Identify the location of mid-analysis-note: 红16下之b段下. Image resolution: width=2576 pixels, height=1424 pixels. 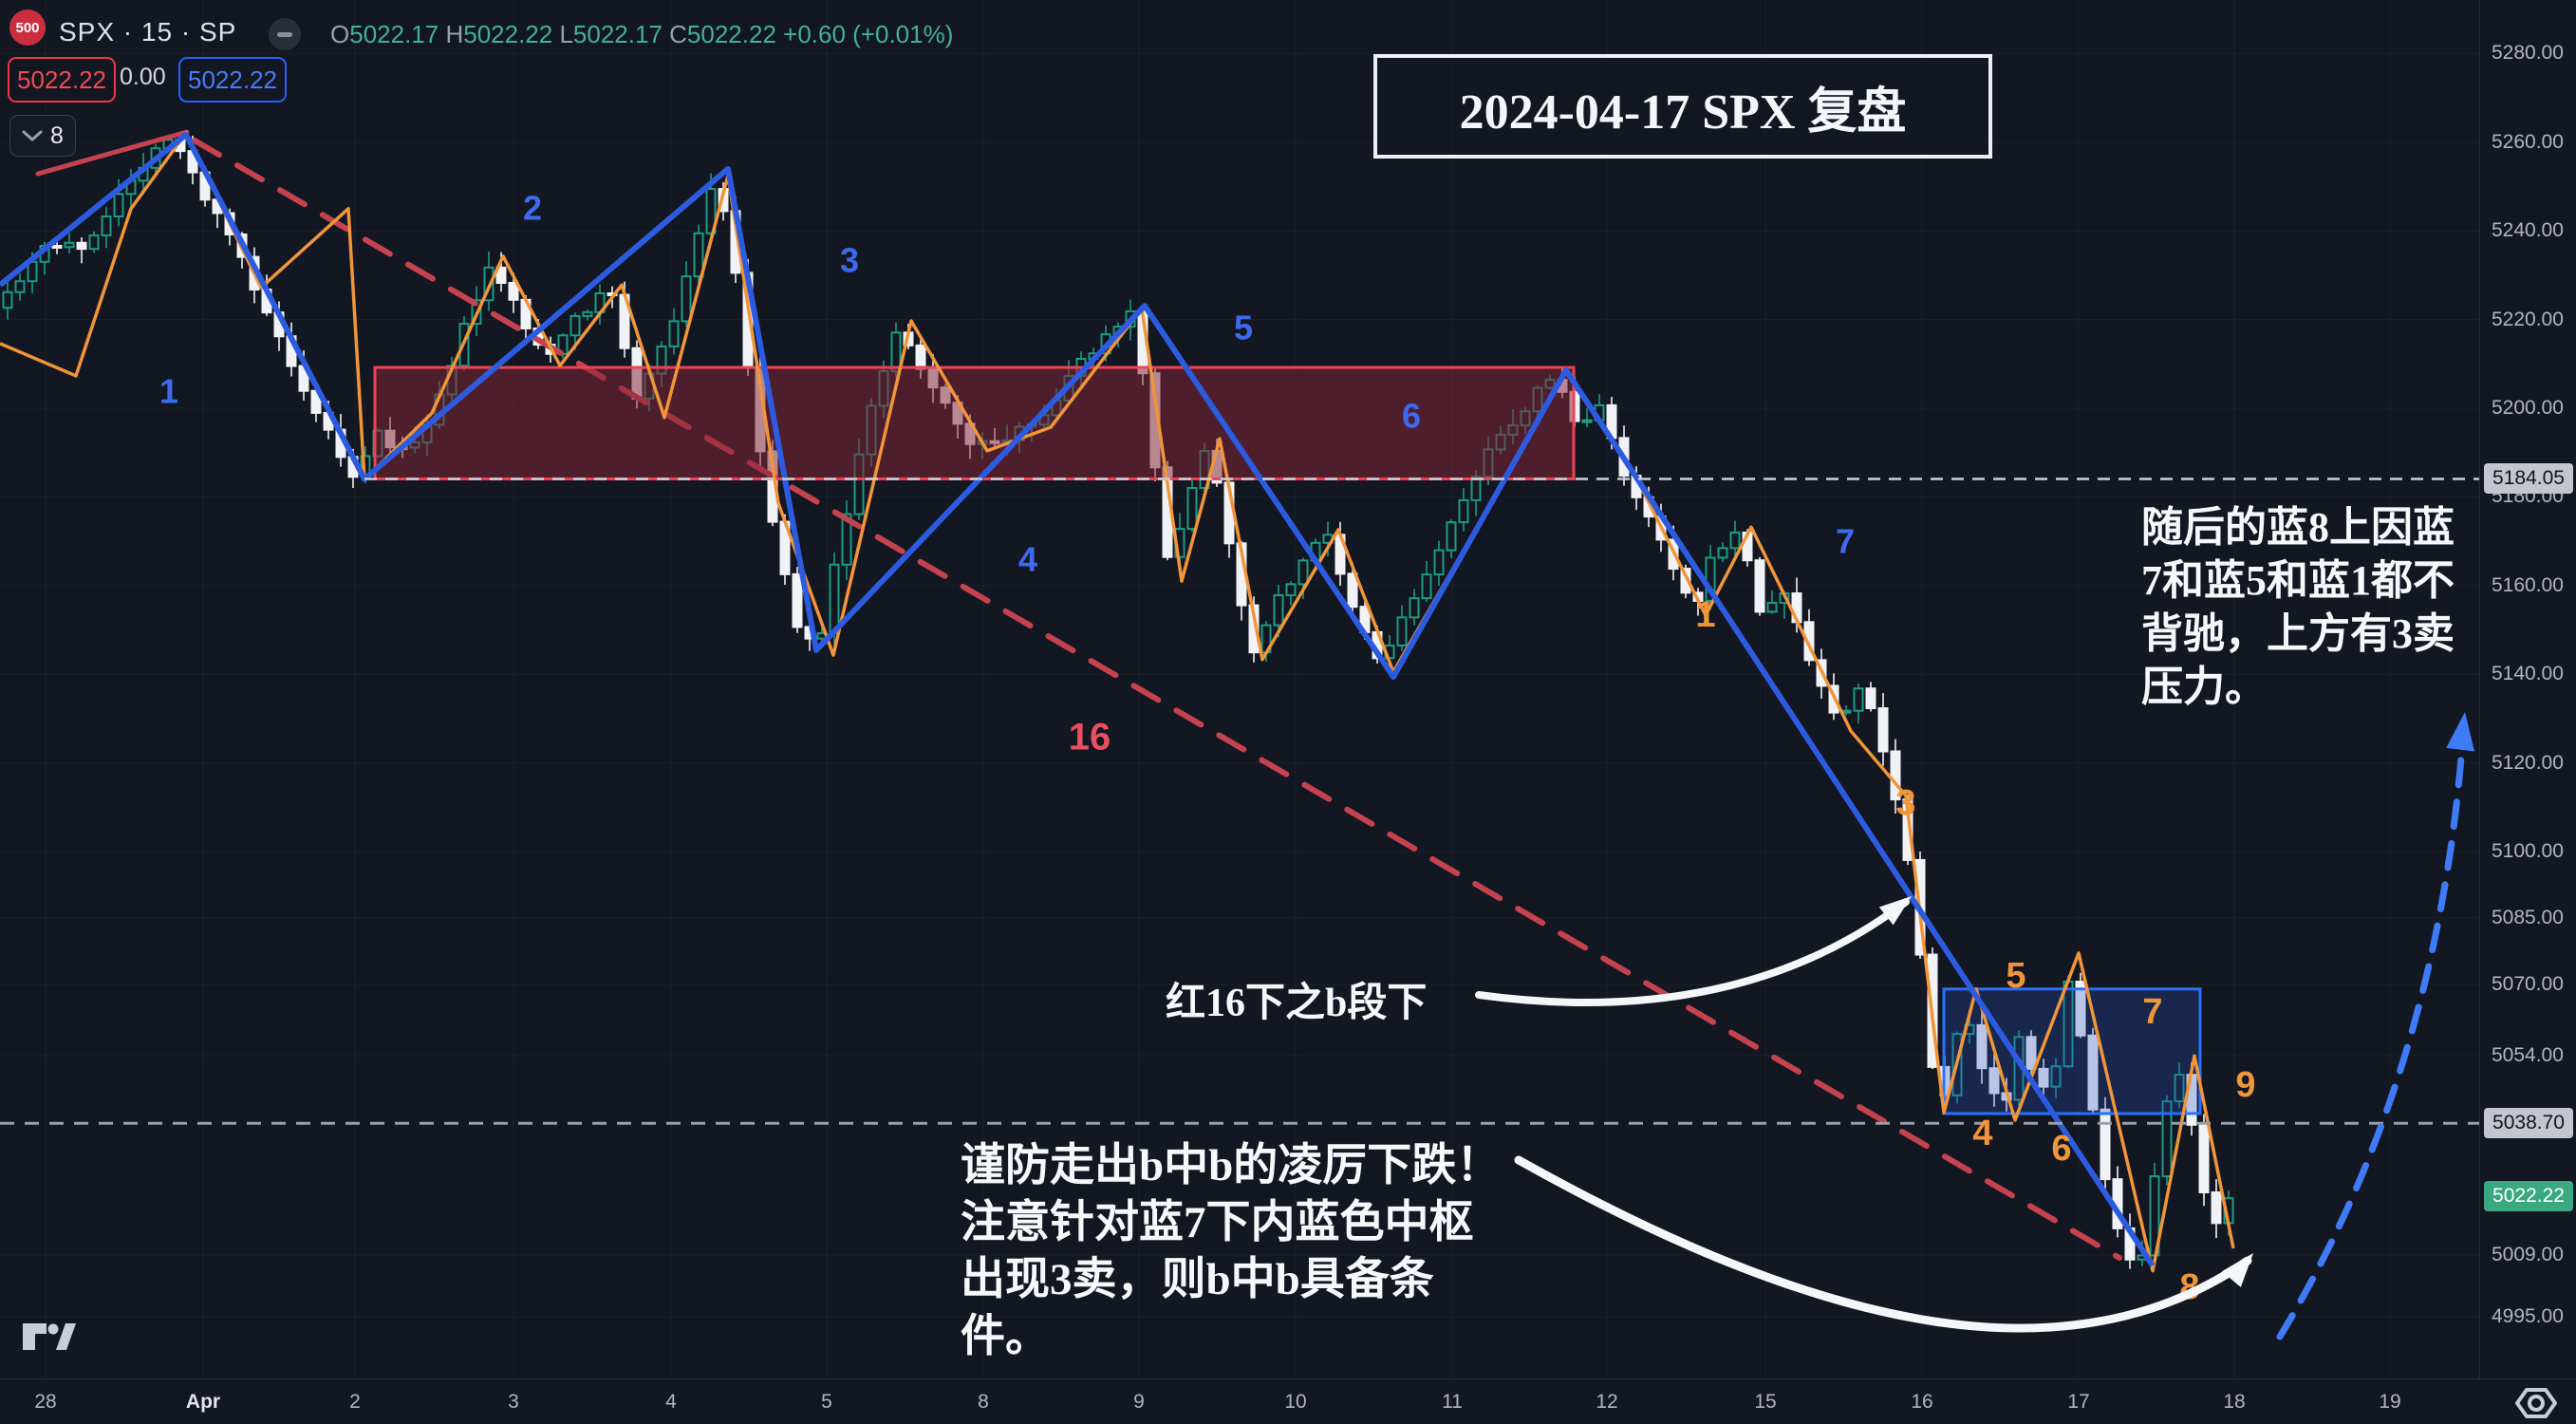
(1297, 1004).